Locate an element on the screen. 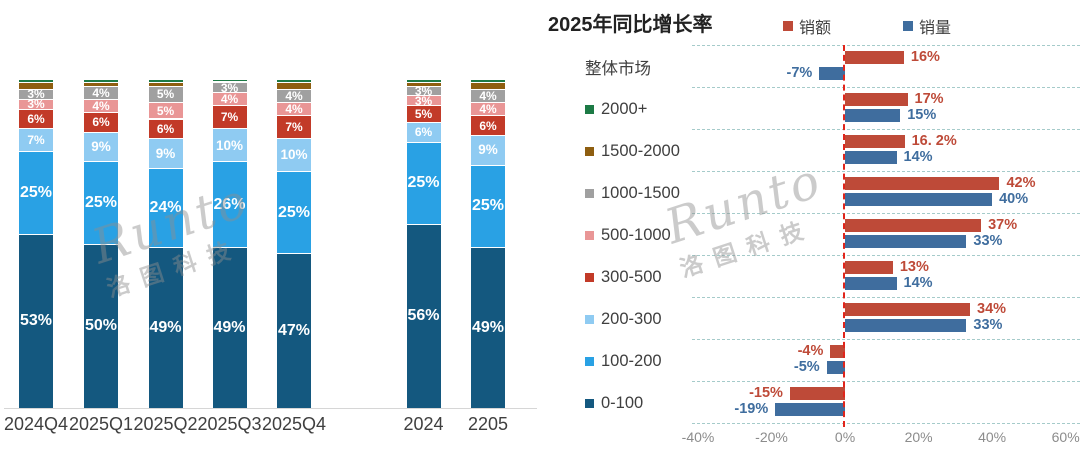 The height and width of the screenshot is (451, 1080). chart-title: 2025年同比增长率 is located at coordinates (630, 25).